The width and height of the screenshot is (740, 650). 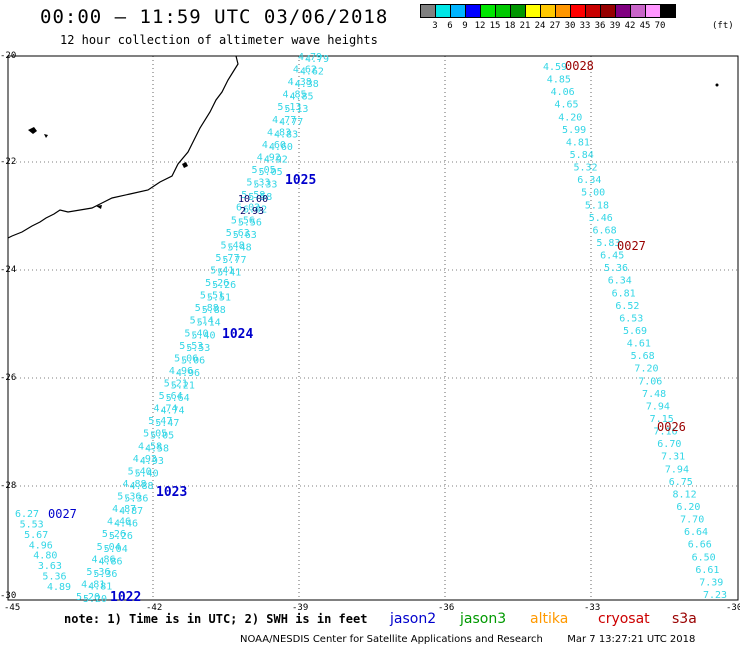 I want to click on coastline, so click(x=123, y=147).